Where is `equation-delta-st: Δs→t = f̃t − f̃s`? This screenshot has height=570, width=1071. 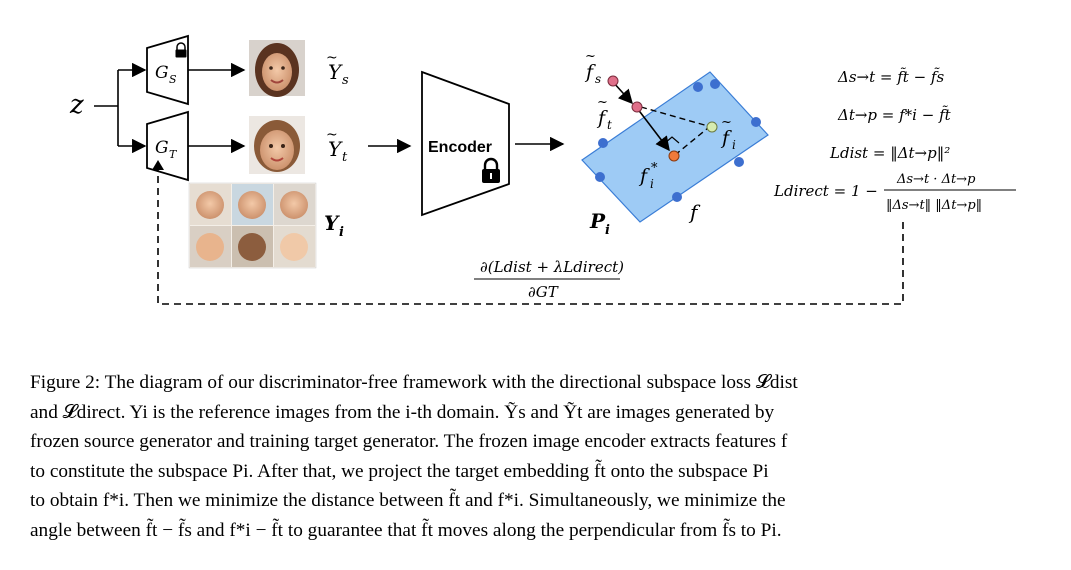
equation-delta-st: Δs→t = f̃t − f̃s is located at coordinates (890, 77).